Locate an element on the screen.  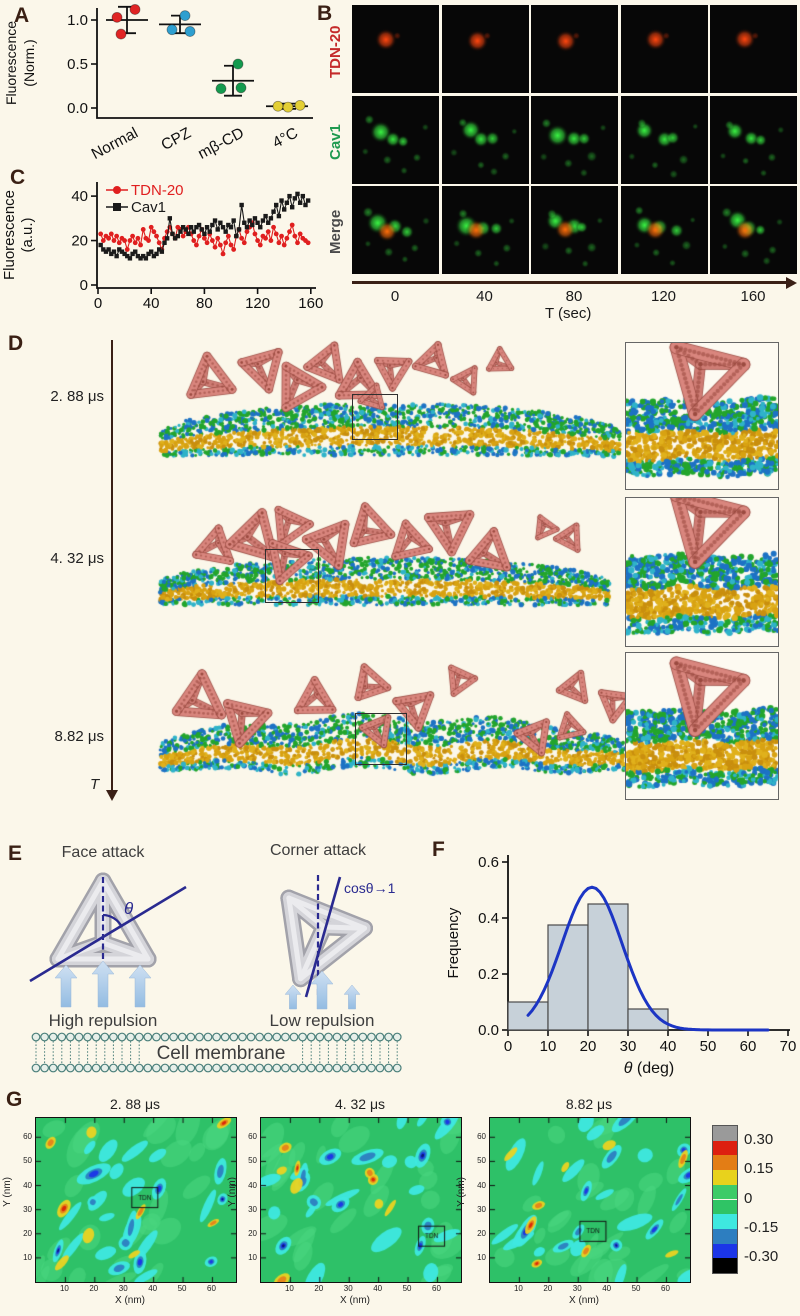
b-time-axis-label: T (sec) is located at coordinates (568, 313).